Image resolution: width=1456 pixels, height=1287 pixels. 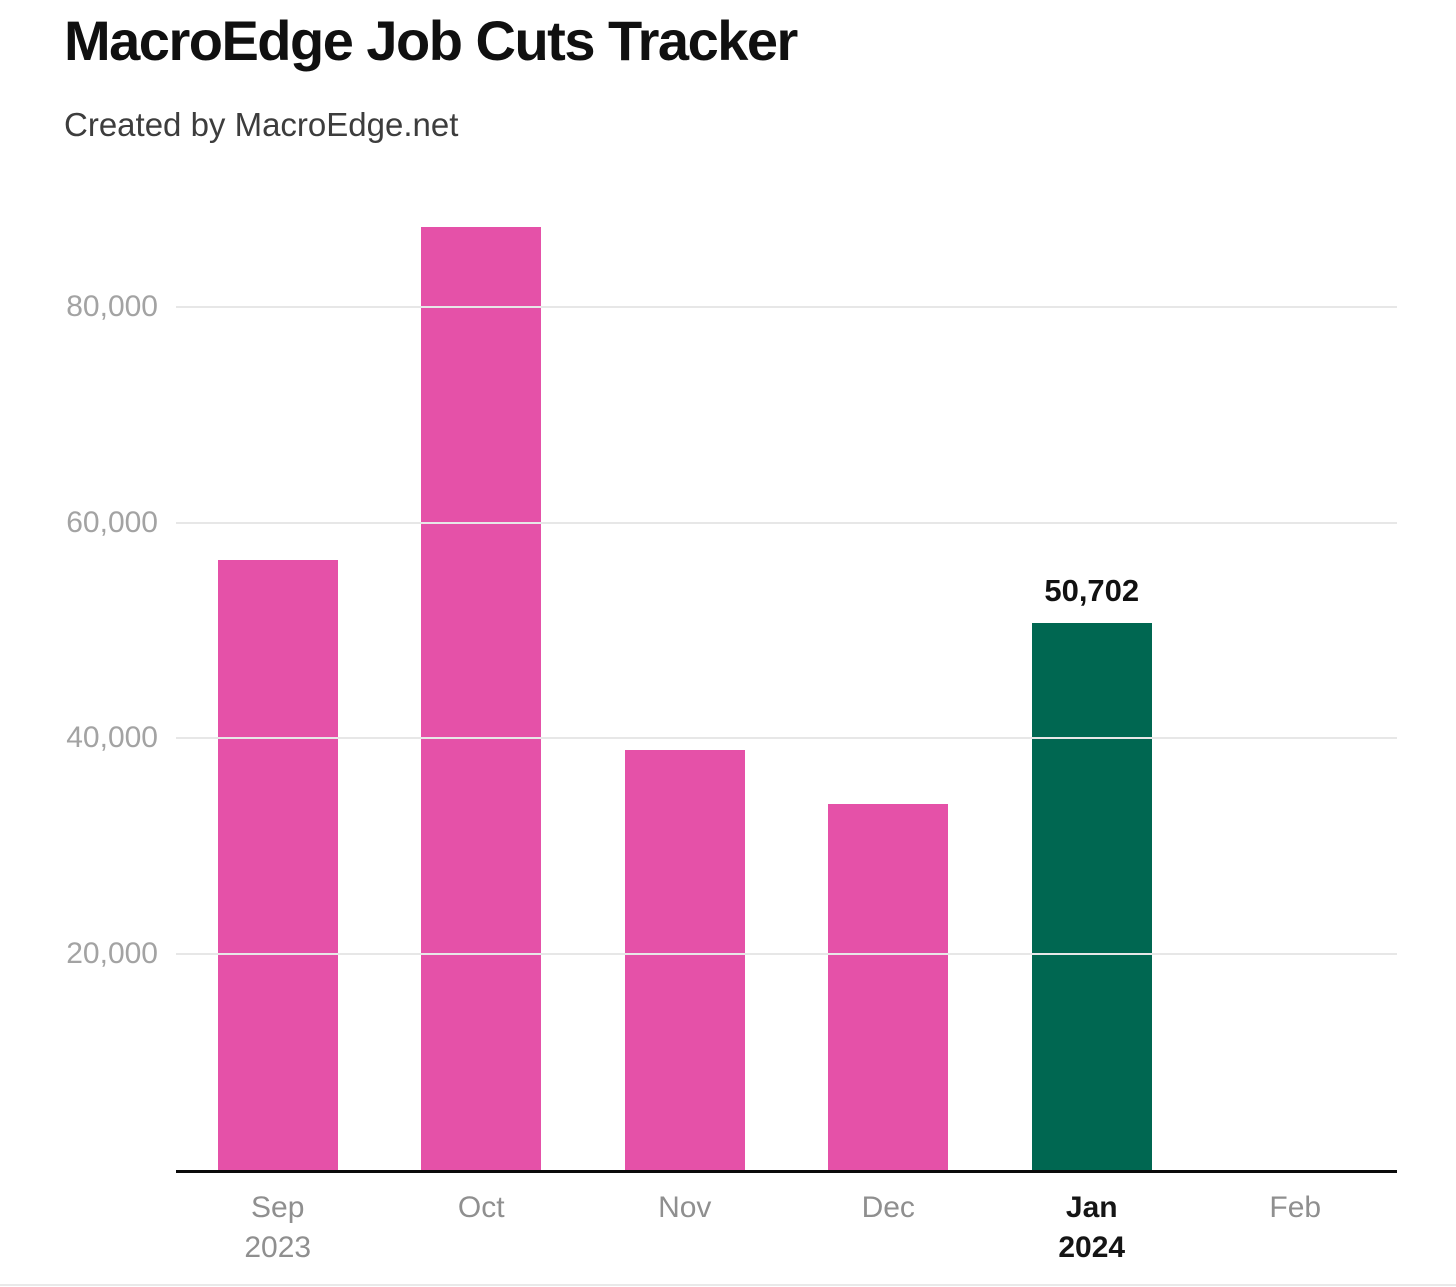 I want to click on bar-slot-feb, so click(x=1296, y=684).